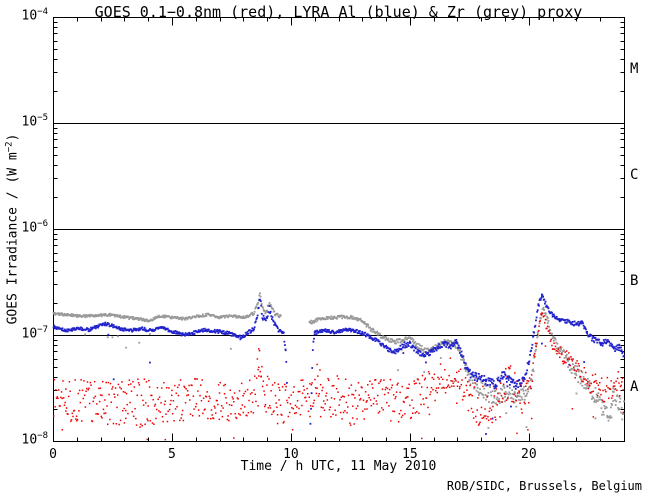 The image size is (650, 500). I want to click on y-tick-exp: −4, so click(42, 12).